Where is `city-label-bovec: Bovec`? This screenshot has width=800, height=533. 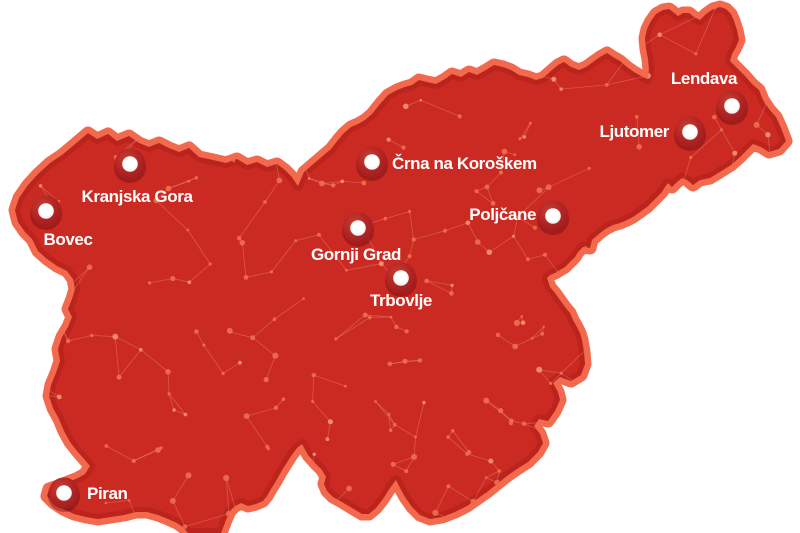
city-label-bovec: Bovec is located at coordinates (67, 239).